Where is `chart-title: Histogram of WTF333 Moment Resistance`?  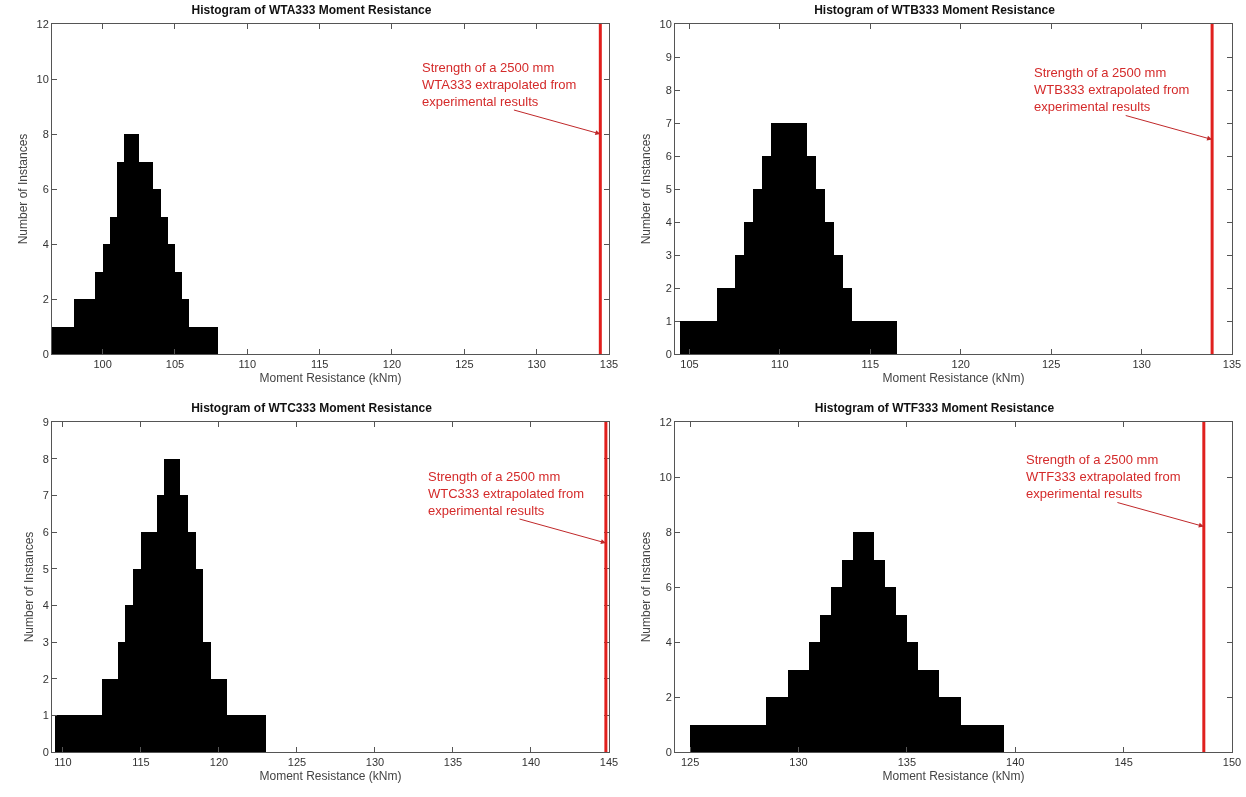
chart-title: Histogram of WTF333 Moment Resistance is located at coordinates (934, 408).